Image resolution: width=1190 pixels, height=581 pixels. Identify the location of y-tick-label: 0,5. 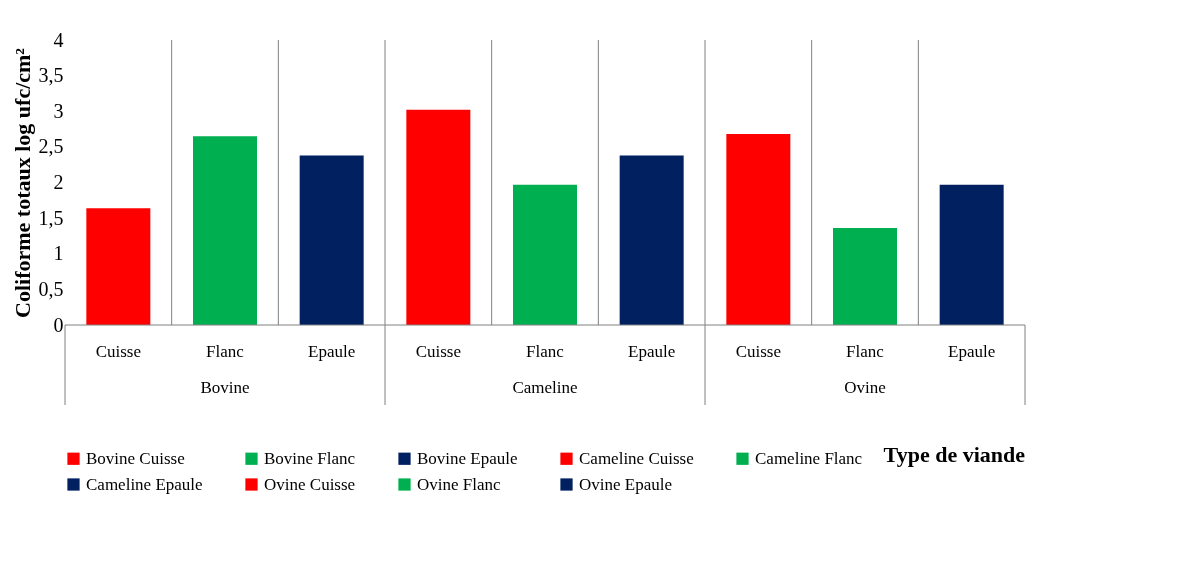
(51, 288).